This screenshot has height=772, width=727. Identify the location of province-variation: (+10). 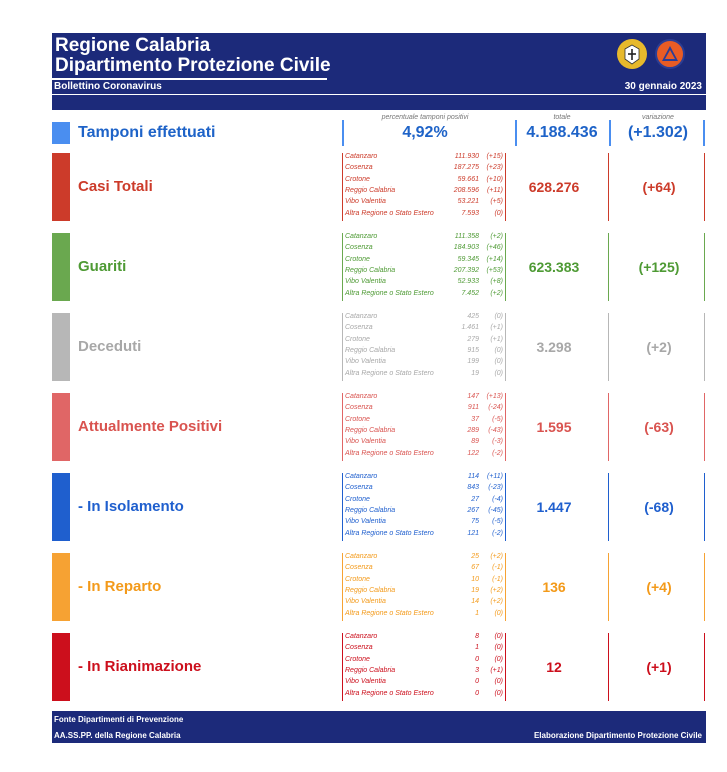
(494, 179).